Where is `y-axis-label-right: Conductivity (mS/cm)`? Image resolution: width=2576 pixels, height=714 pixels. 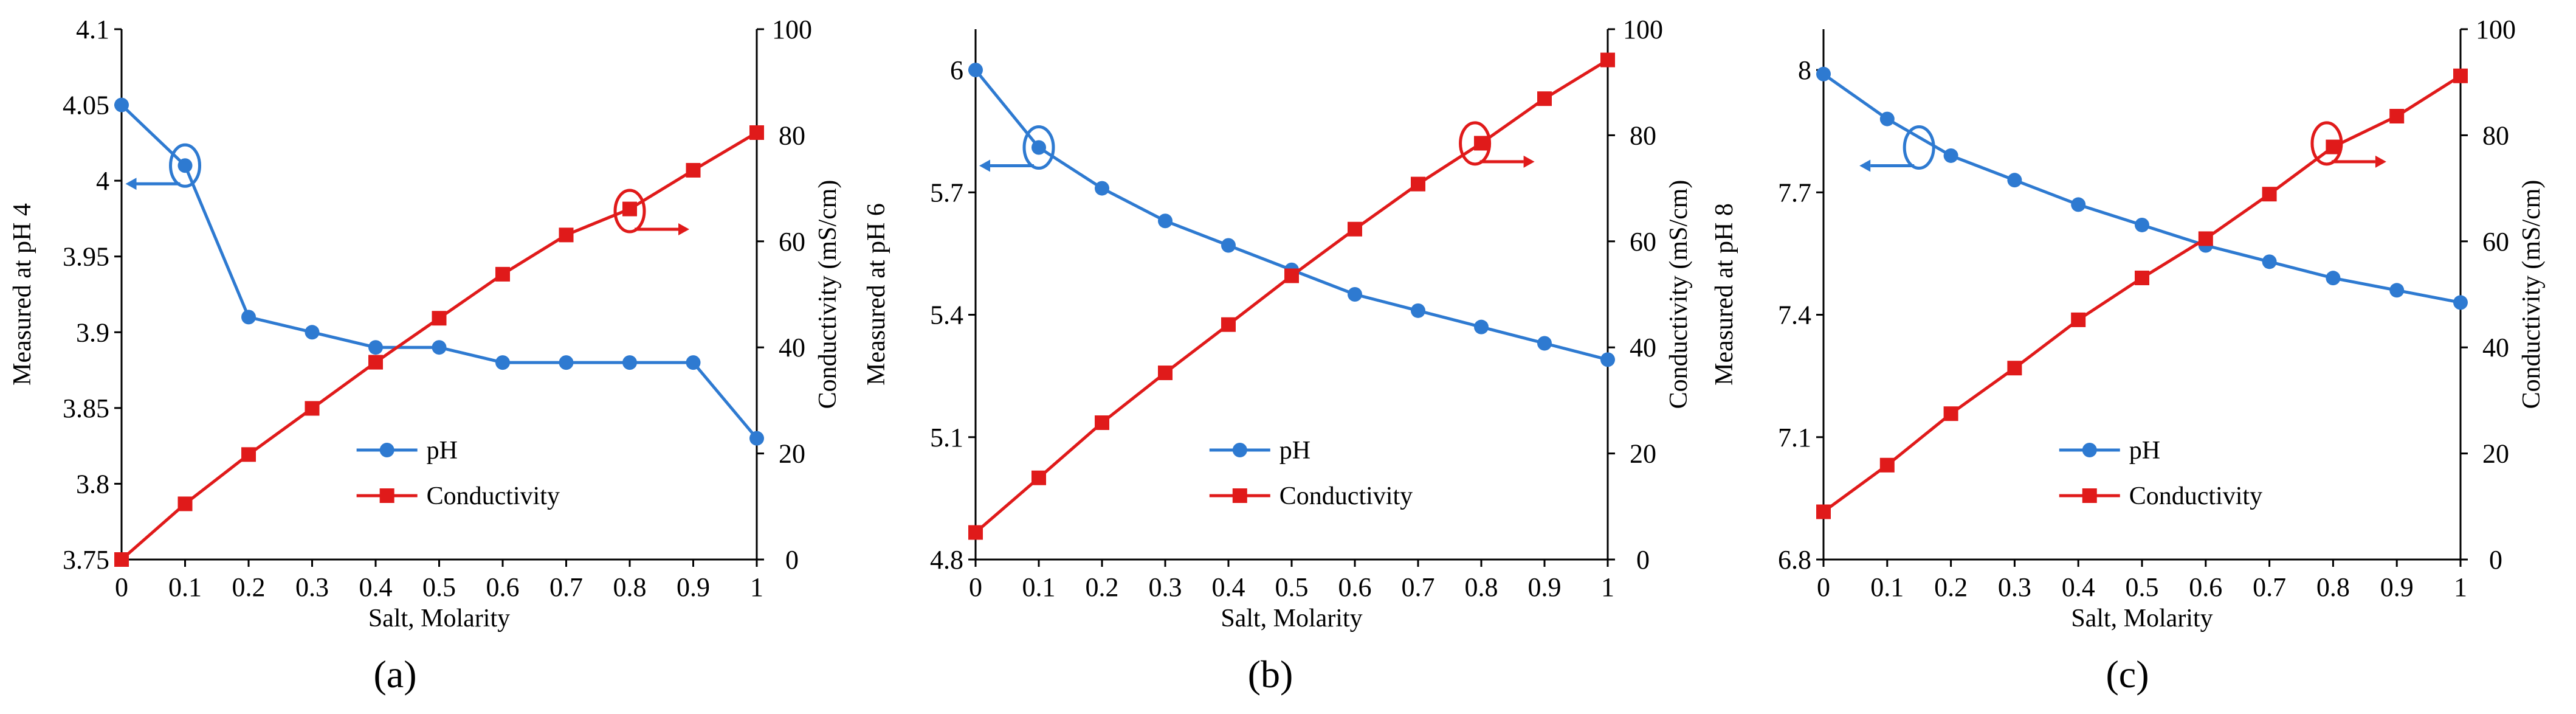 y-axis-label-right: Conductivity (mS/cm) is located at coordinates (2532, 294).